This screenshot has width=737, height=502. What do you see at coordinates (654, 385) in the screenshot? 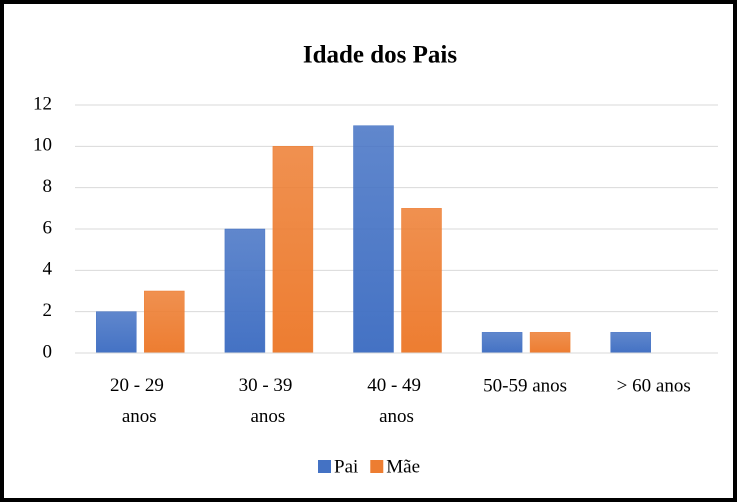
I see `x-tick-label: > 60 anos` at bounding box center [654, 385].